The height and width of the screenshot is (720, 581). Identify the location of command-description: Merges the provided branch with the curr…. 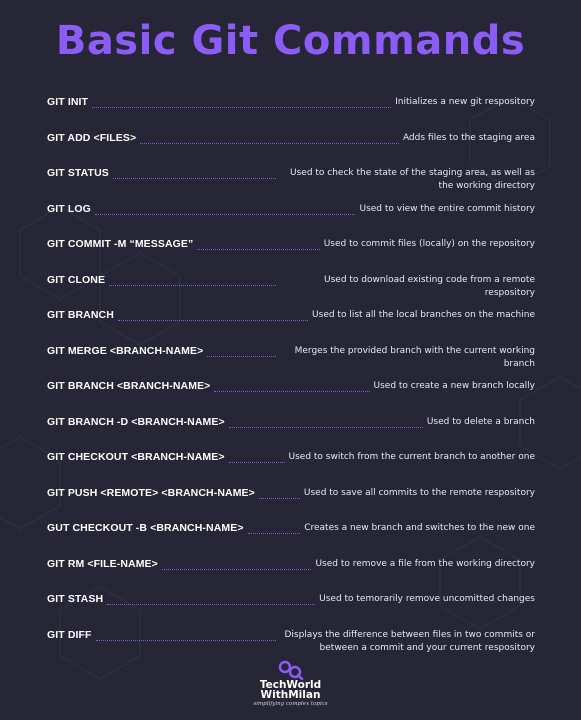
(414, 357).